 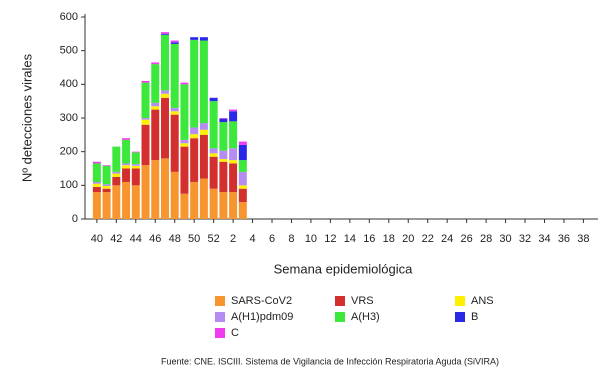 I want to click on legend-label: VRS, so click(x=362, y=301).